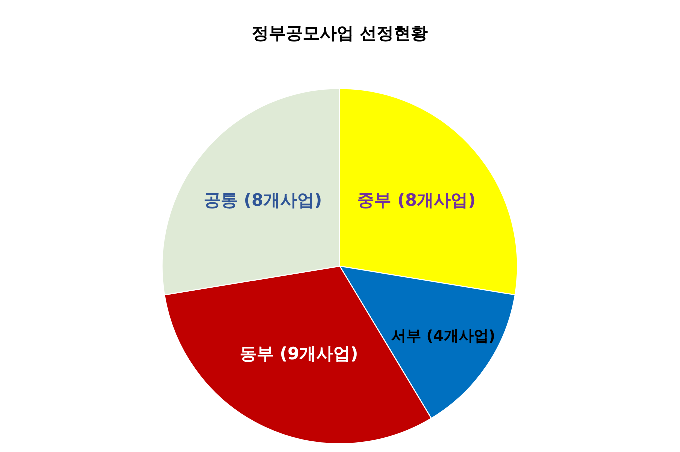  I want to click on slice-label: 중부 (8개사업), so click(417, 201).